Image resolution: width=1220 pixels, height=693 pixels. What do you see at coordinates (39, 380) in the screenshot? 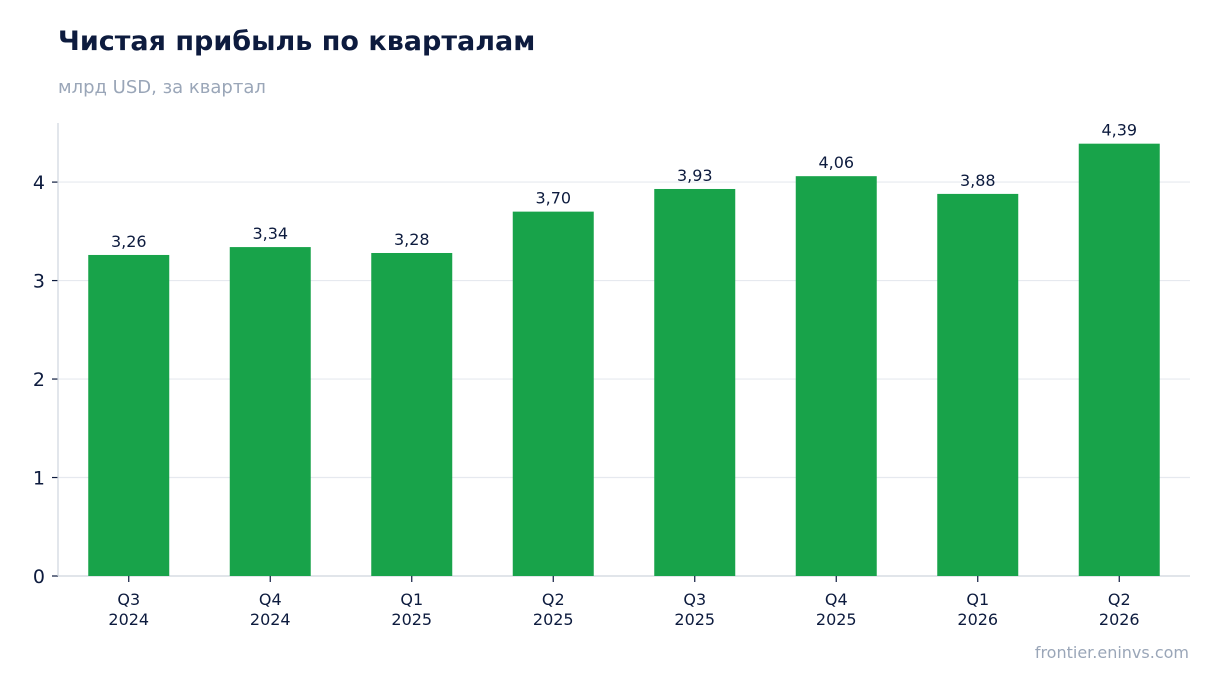
I see `y-tick-label: 2` at bounding box center [39, 380].